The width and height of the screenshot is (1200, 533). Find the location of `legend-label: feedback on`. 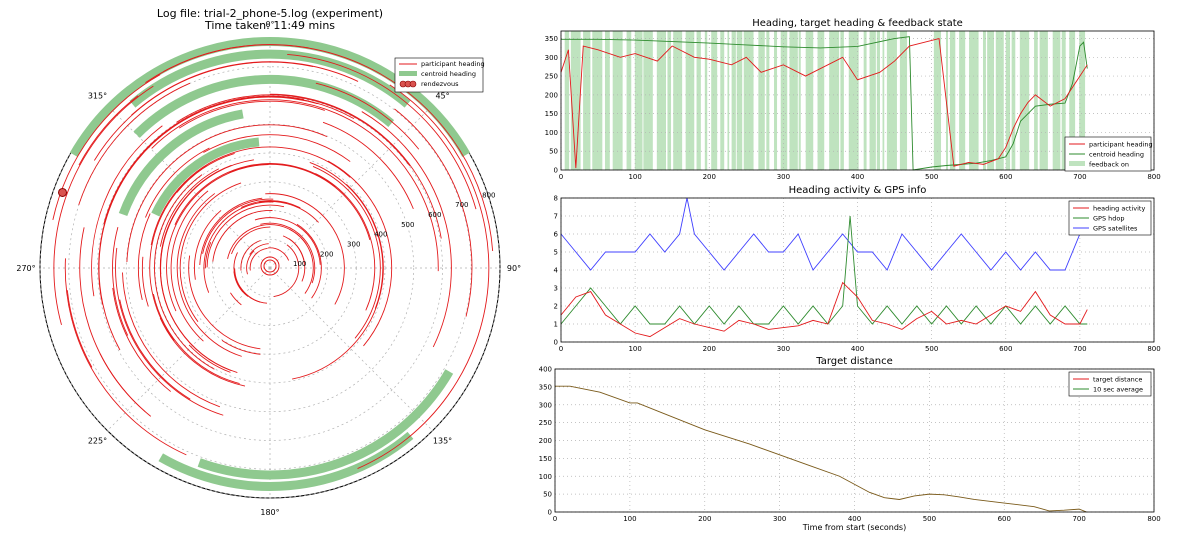

legend-label: feedback on is located at coordinates (1109, 165).